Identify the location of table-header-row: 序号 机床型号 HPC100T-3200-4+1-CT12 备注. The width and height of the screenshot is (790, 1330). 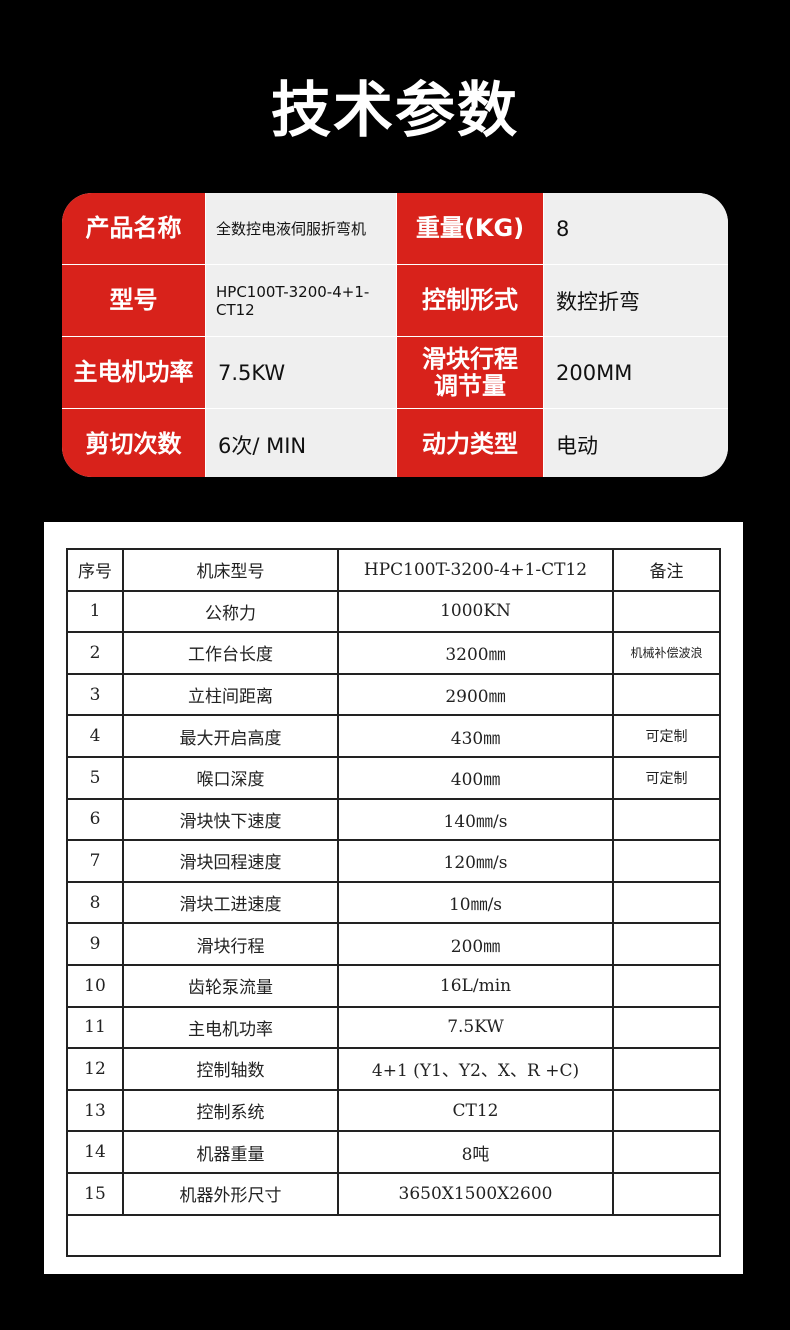
(393, 570).